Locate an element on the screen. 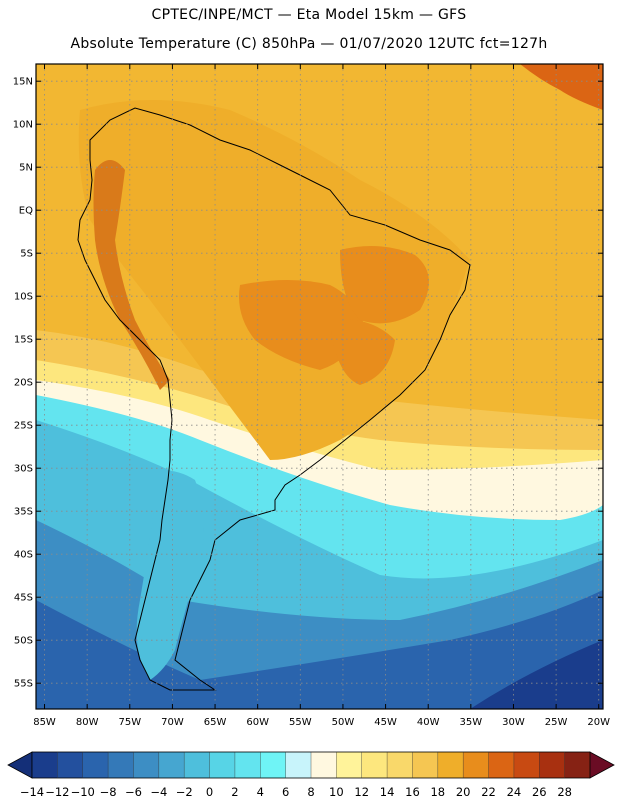  lat-tick-label-13: 50S is located at coordinates (23, 641).